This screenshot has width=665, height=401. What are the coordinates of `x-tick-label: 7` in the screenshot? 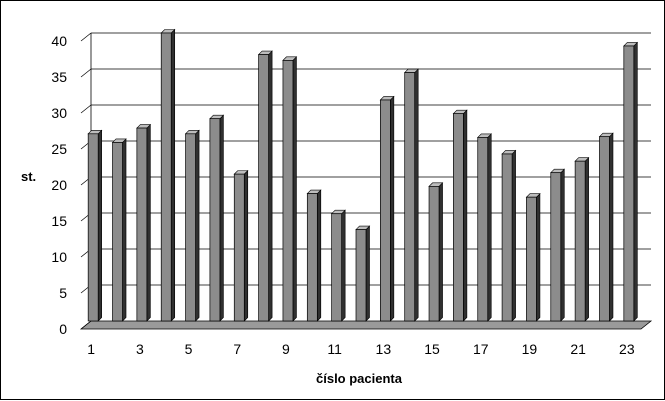 It's located at (237, 349).